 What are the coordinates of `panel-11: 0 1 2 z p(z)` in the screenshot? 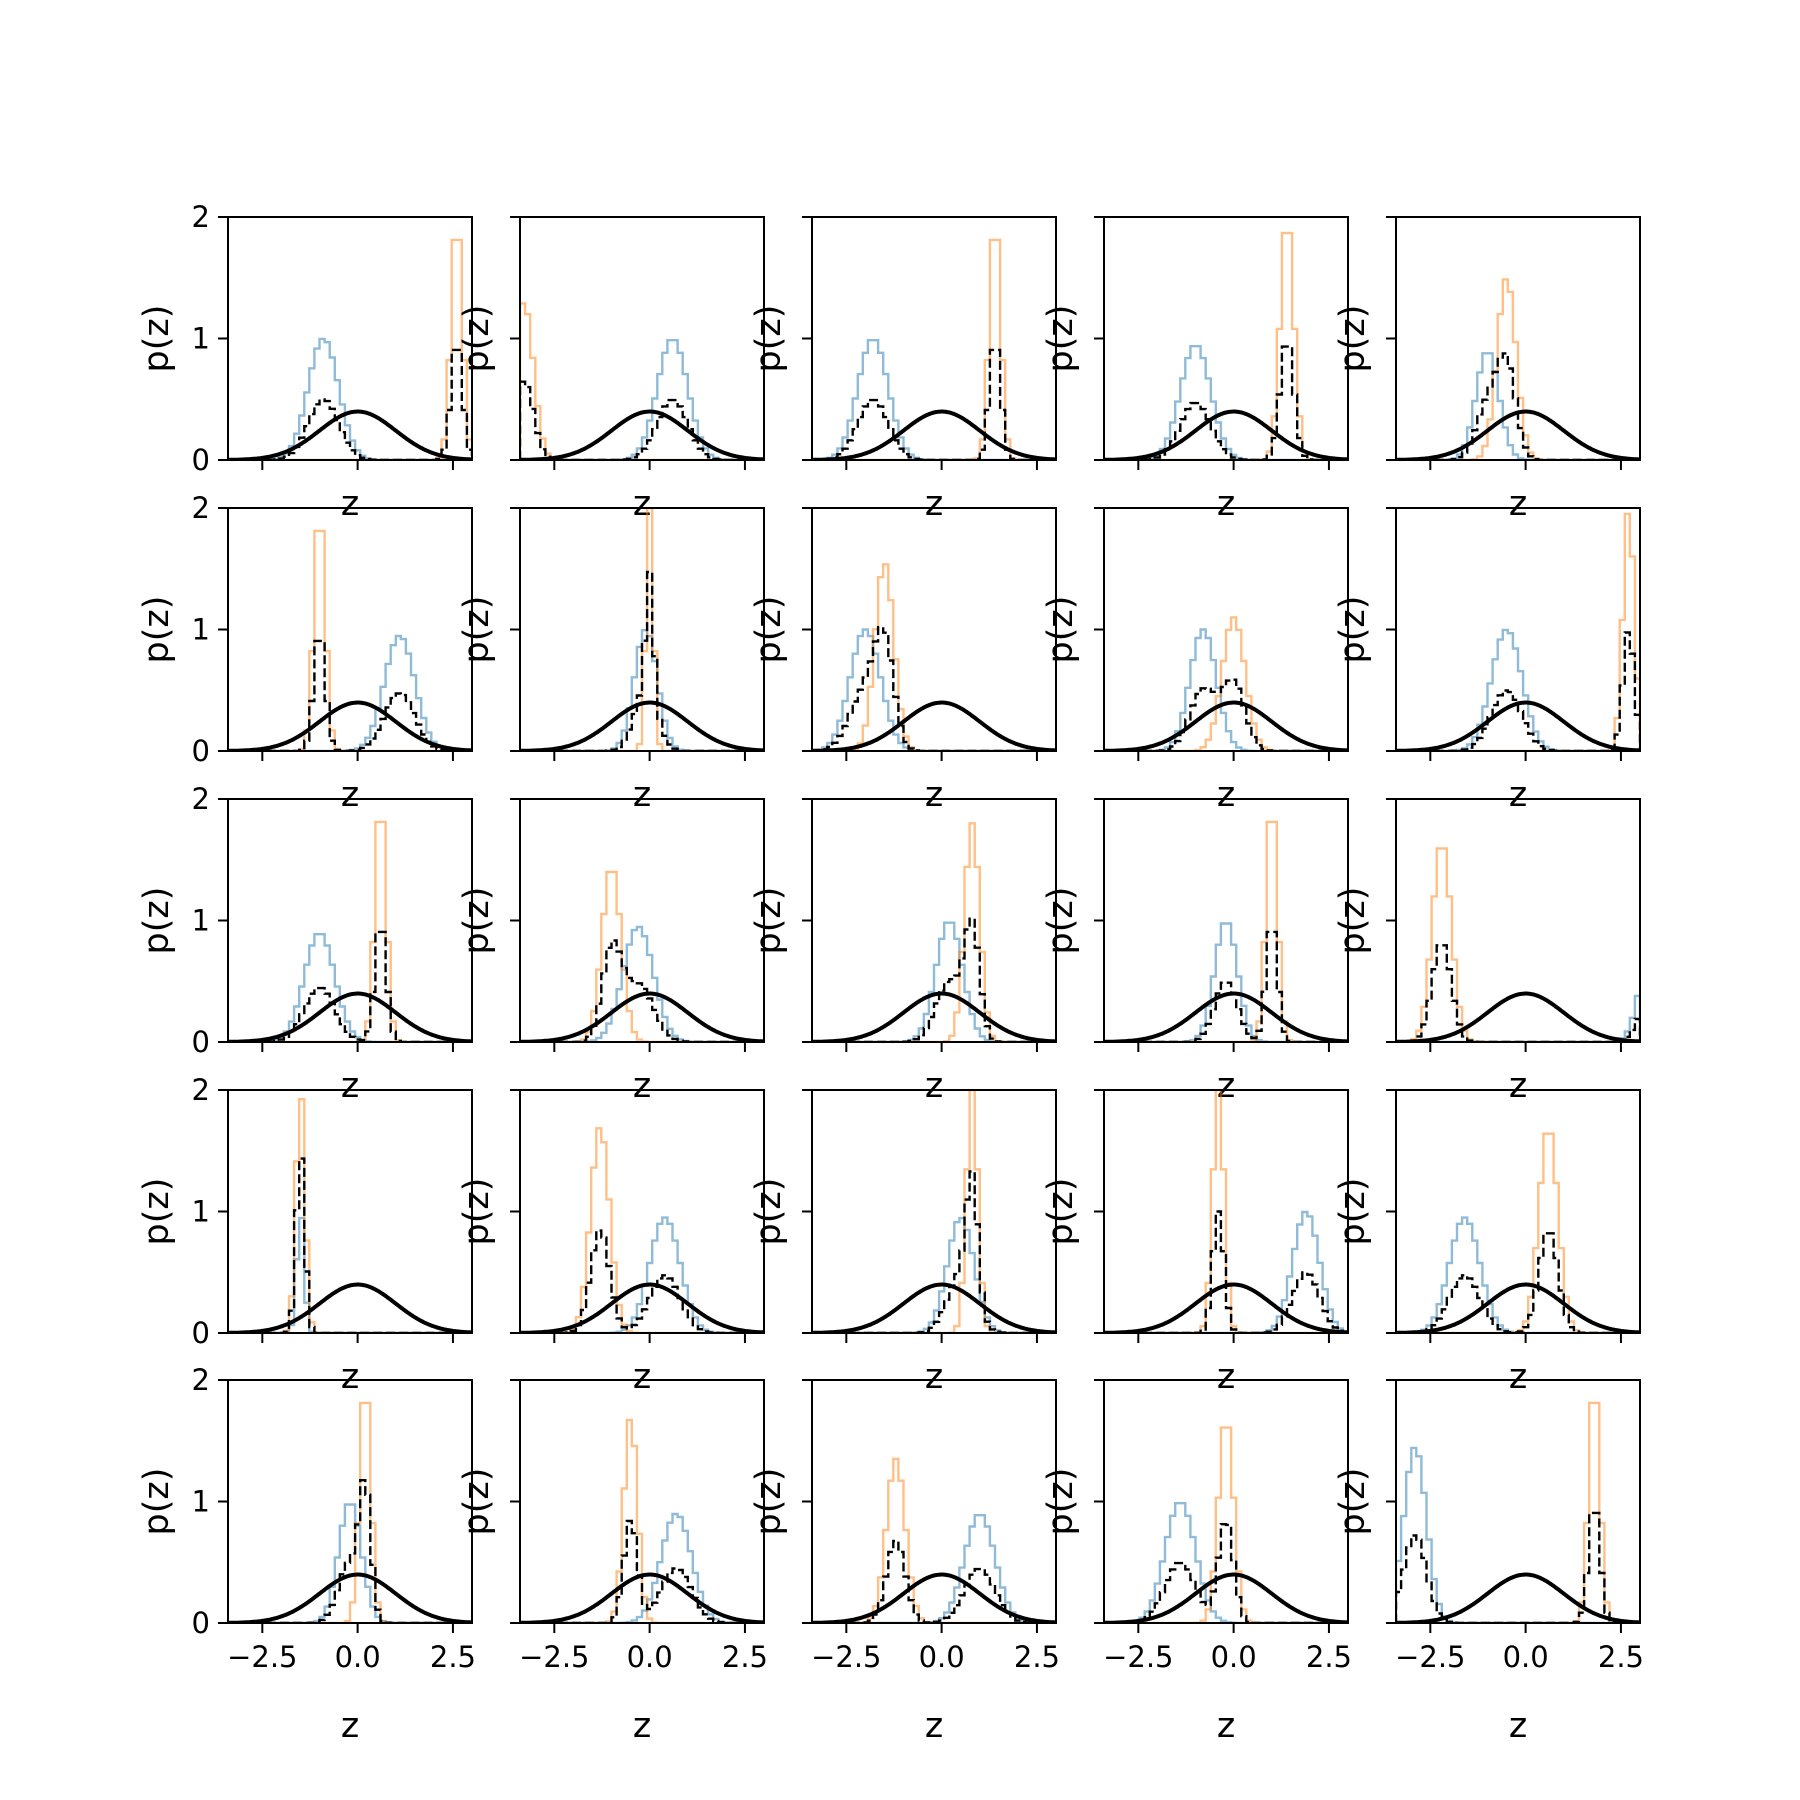 It's located at (305, 944).